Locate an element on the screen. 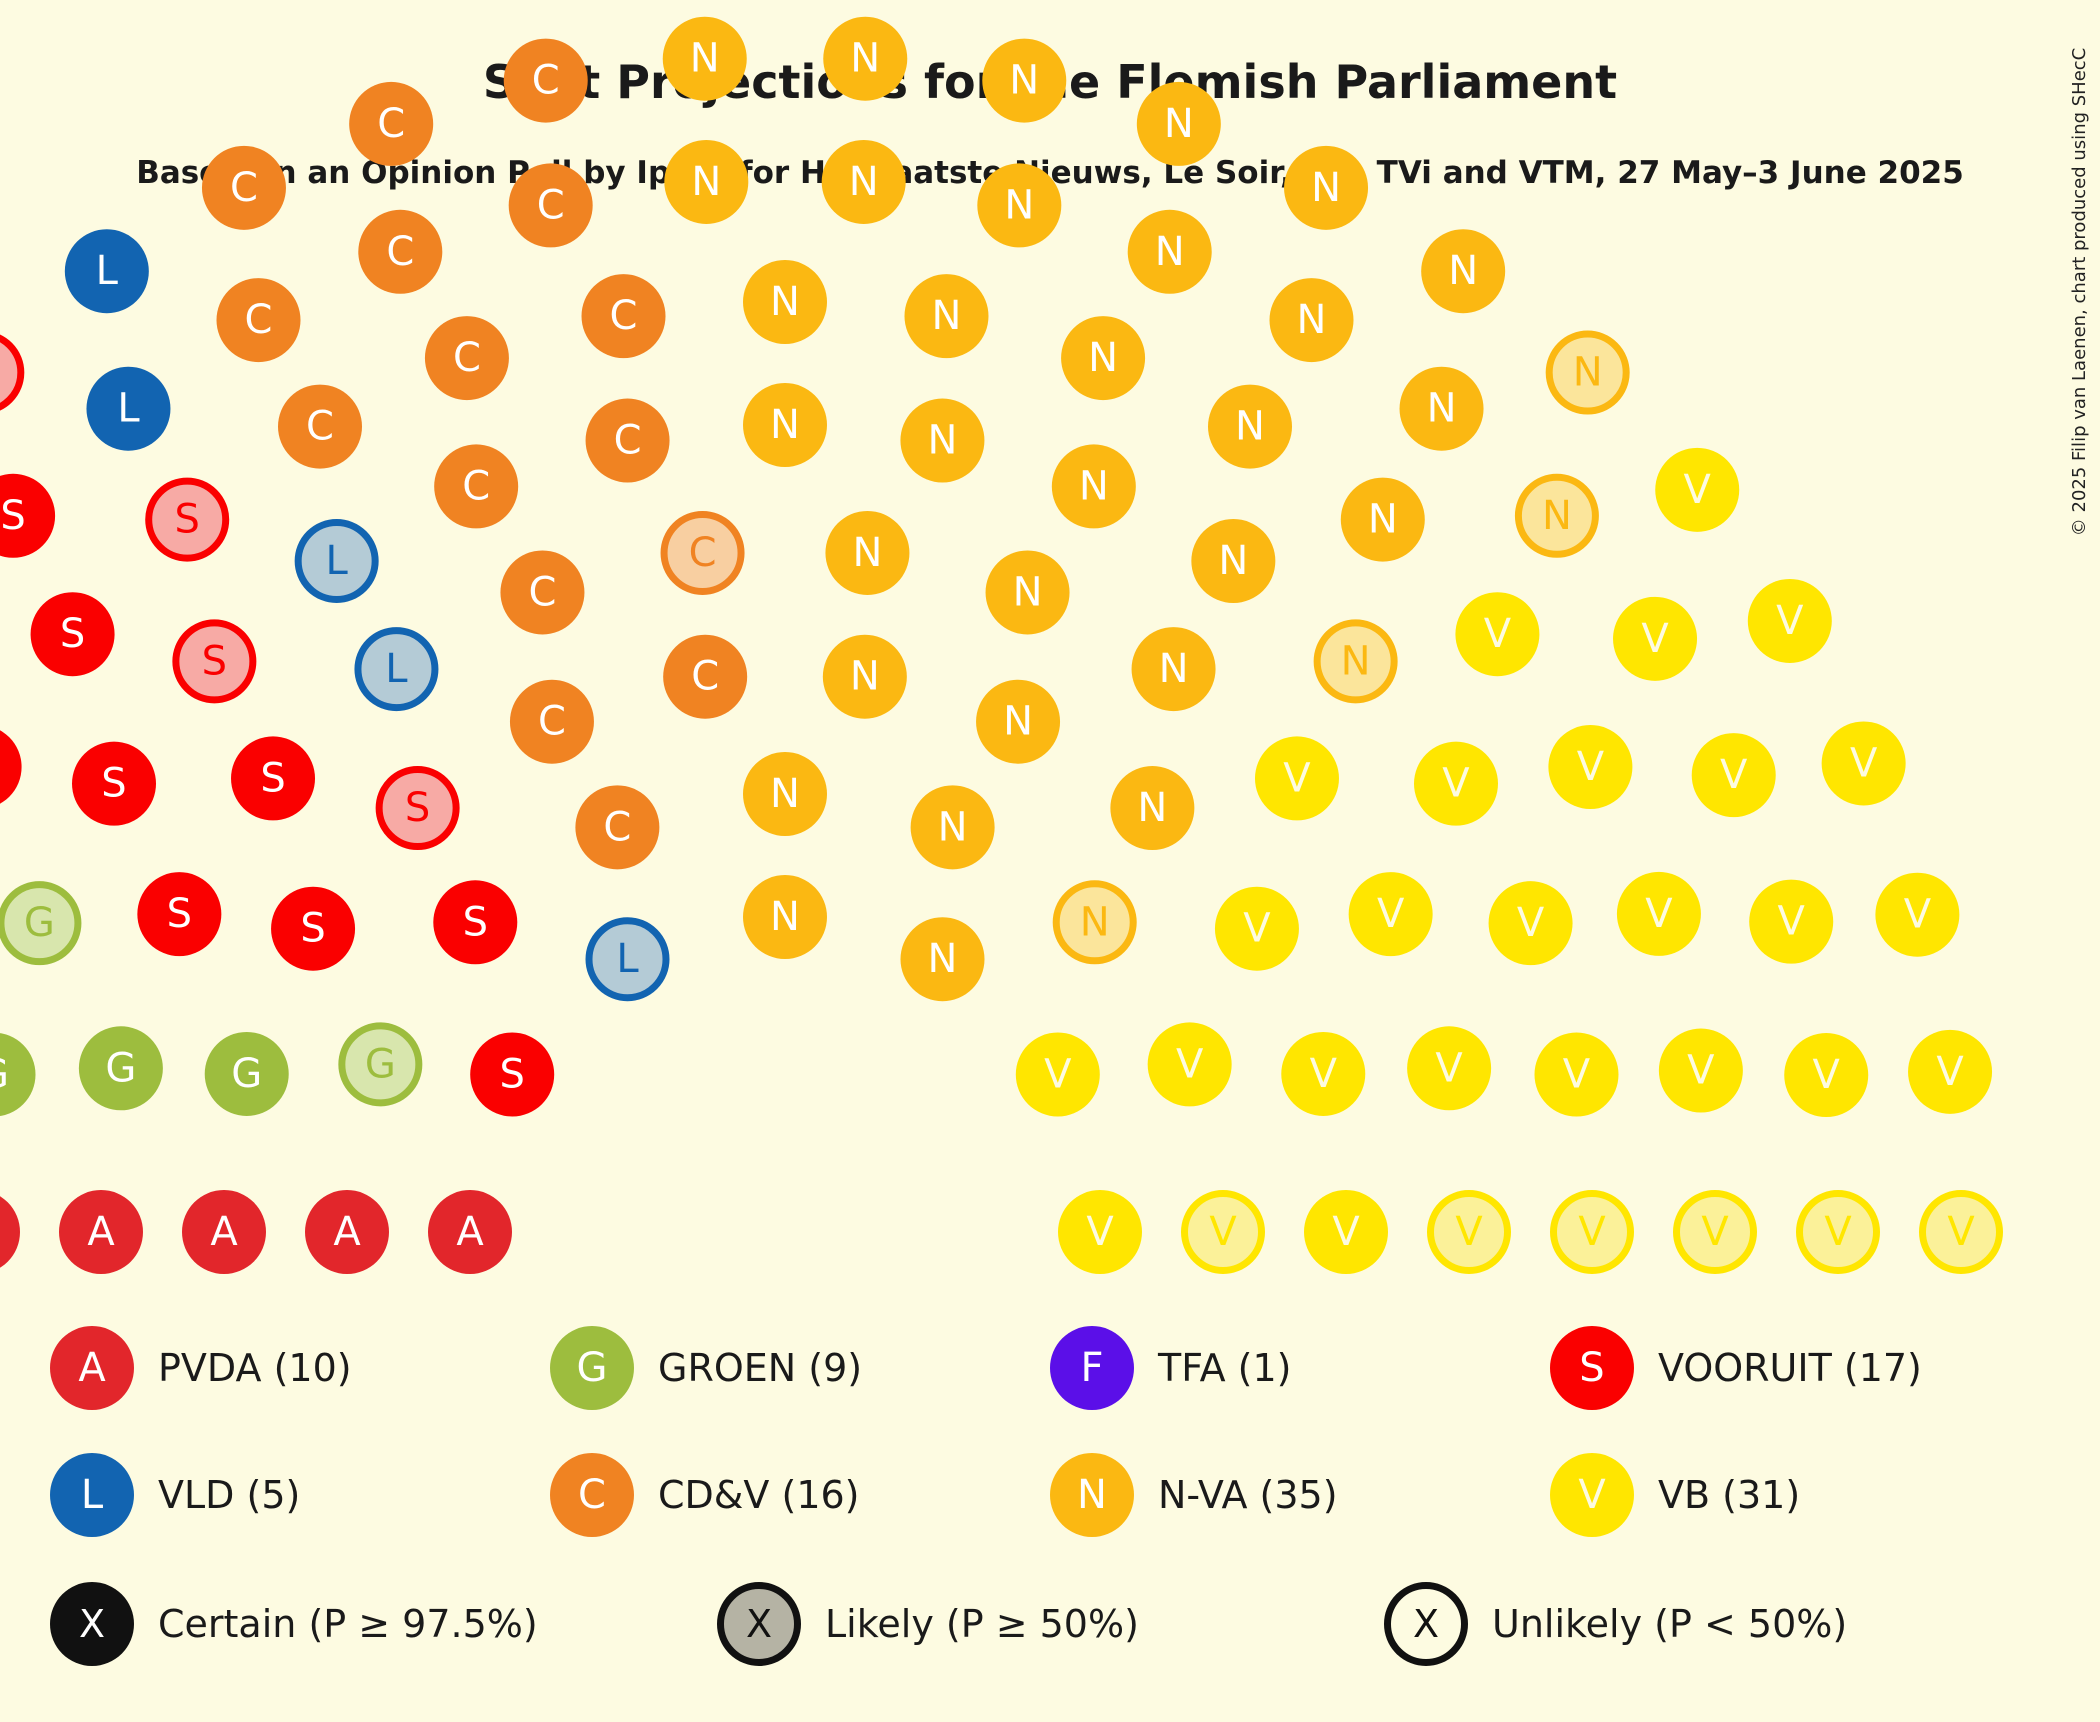 The height and width of the screenshot is (1722, 2100). legend-certain-marker: X is located at coordinates (92, 1624).